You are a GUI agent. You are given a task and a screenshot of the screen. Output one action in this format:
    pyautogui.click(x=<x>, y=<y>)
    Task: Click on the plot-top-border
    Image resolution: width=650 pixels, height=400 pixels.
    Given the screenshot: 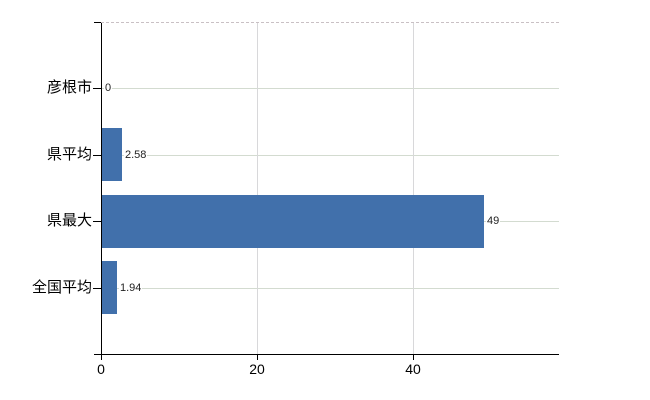 What is the action you would take?
    pyautogui.click(x=330, y=22)
    